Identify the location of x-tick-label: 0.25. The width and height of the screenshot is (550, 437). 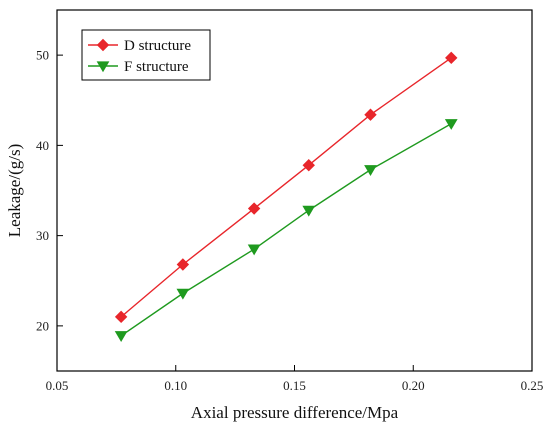
(532, 385).